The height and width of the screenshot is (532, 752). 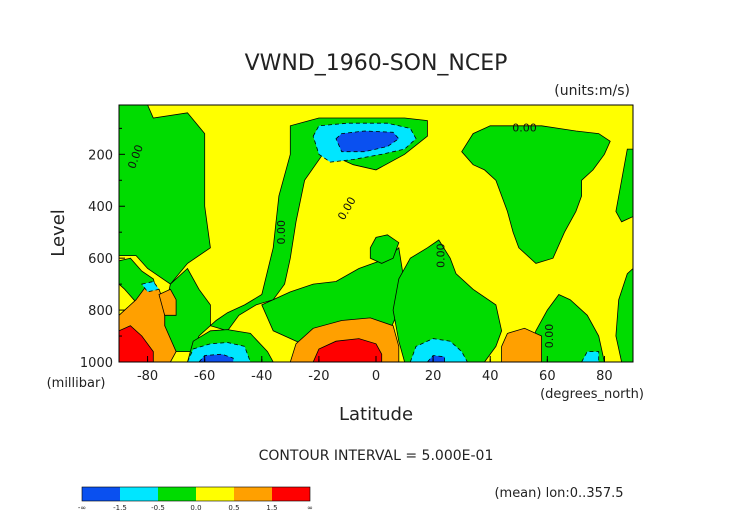 I want to click on colorbar: -∞ -1.5 -0.5 0.0 0.5 1.5 ∞, so click(x=195, y=499).